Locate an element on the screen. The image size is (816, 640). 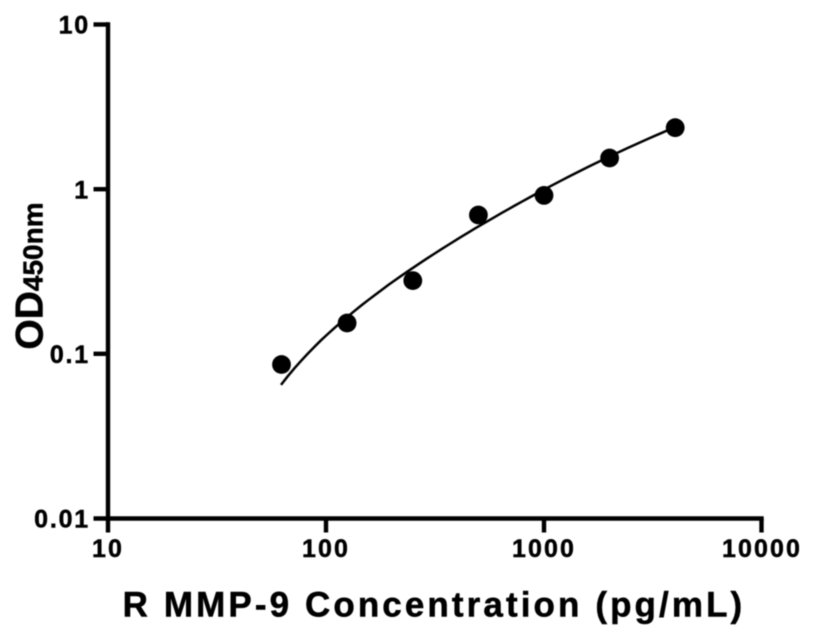
svg-text: 0.1 is located at coordinates (70, 355).